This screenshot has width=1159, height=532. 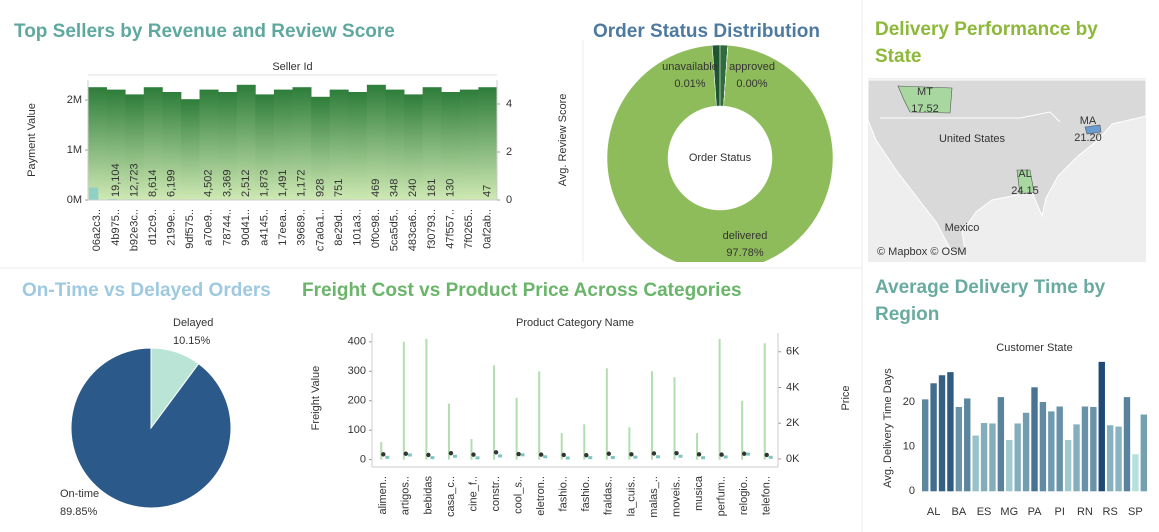 What do you see at coordinates (469, 229) in the screenshot?
I see `x-tick-label: 7f0265..` at bounding box center [469, 229].